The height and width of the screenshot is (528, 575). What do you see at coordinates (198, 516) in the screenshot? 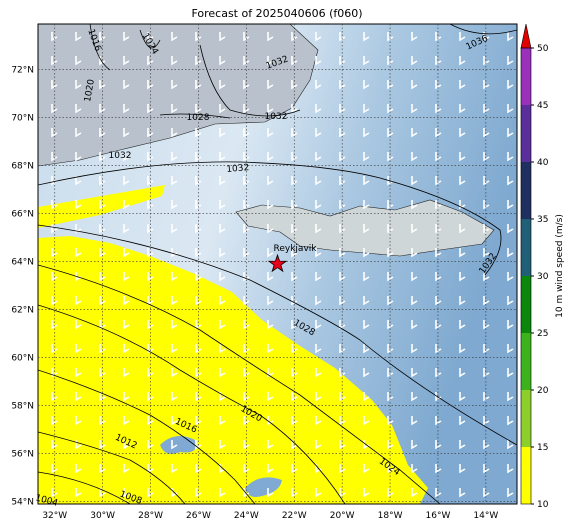
I see `x-tick-label: 26°W` at bounding box center [198, 516].